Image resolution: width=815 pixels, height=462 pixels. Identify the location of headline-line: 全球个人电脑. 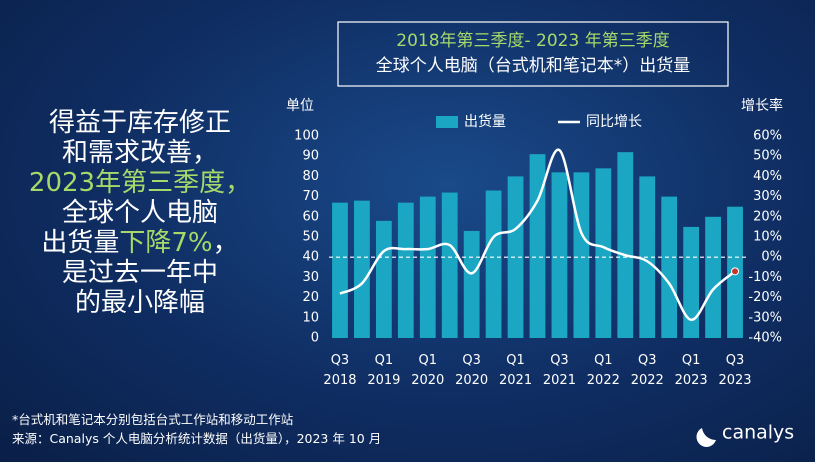
(140, 213).